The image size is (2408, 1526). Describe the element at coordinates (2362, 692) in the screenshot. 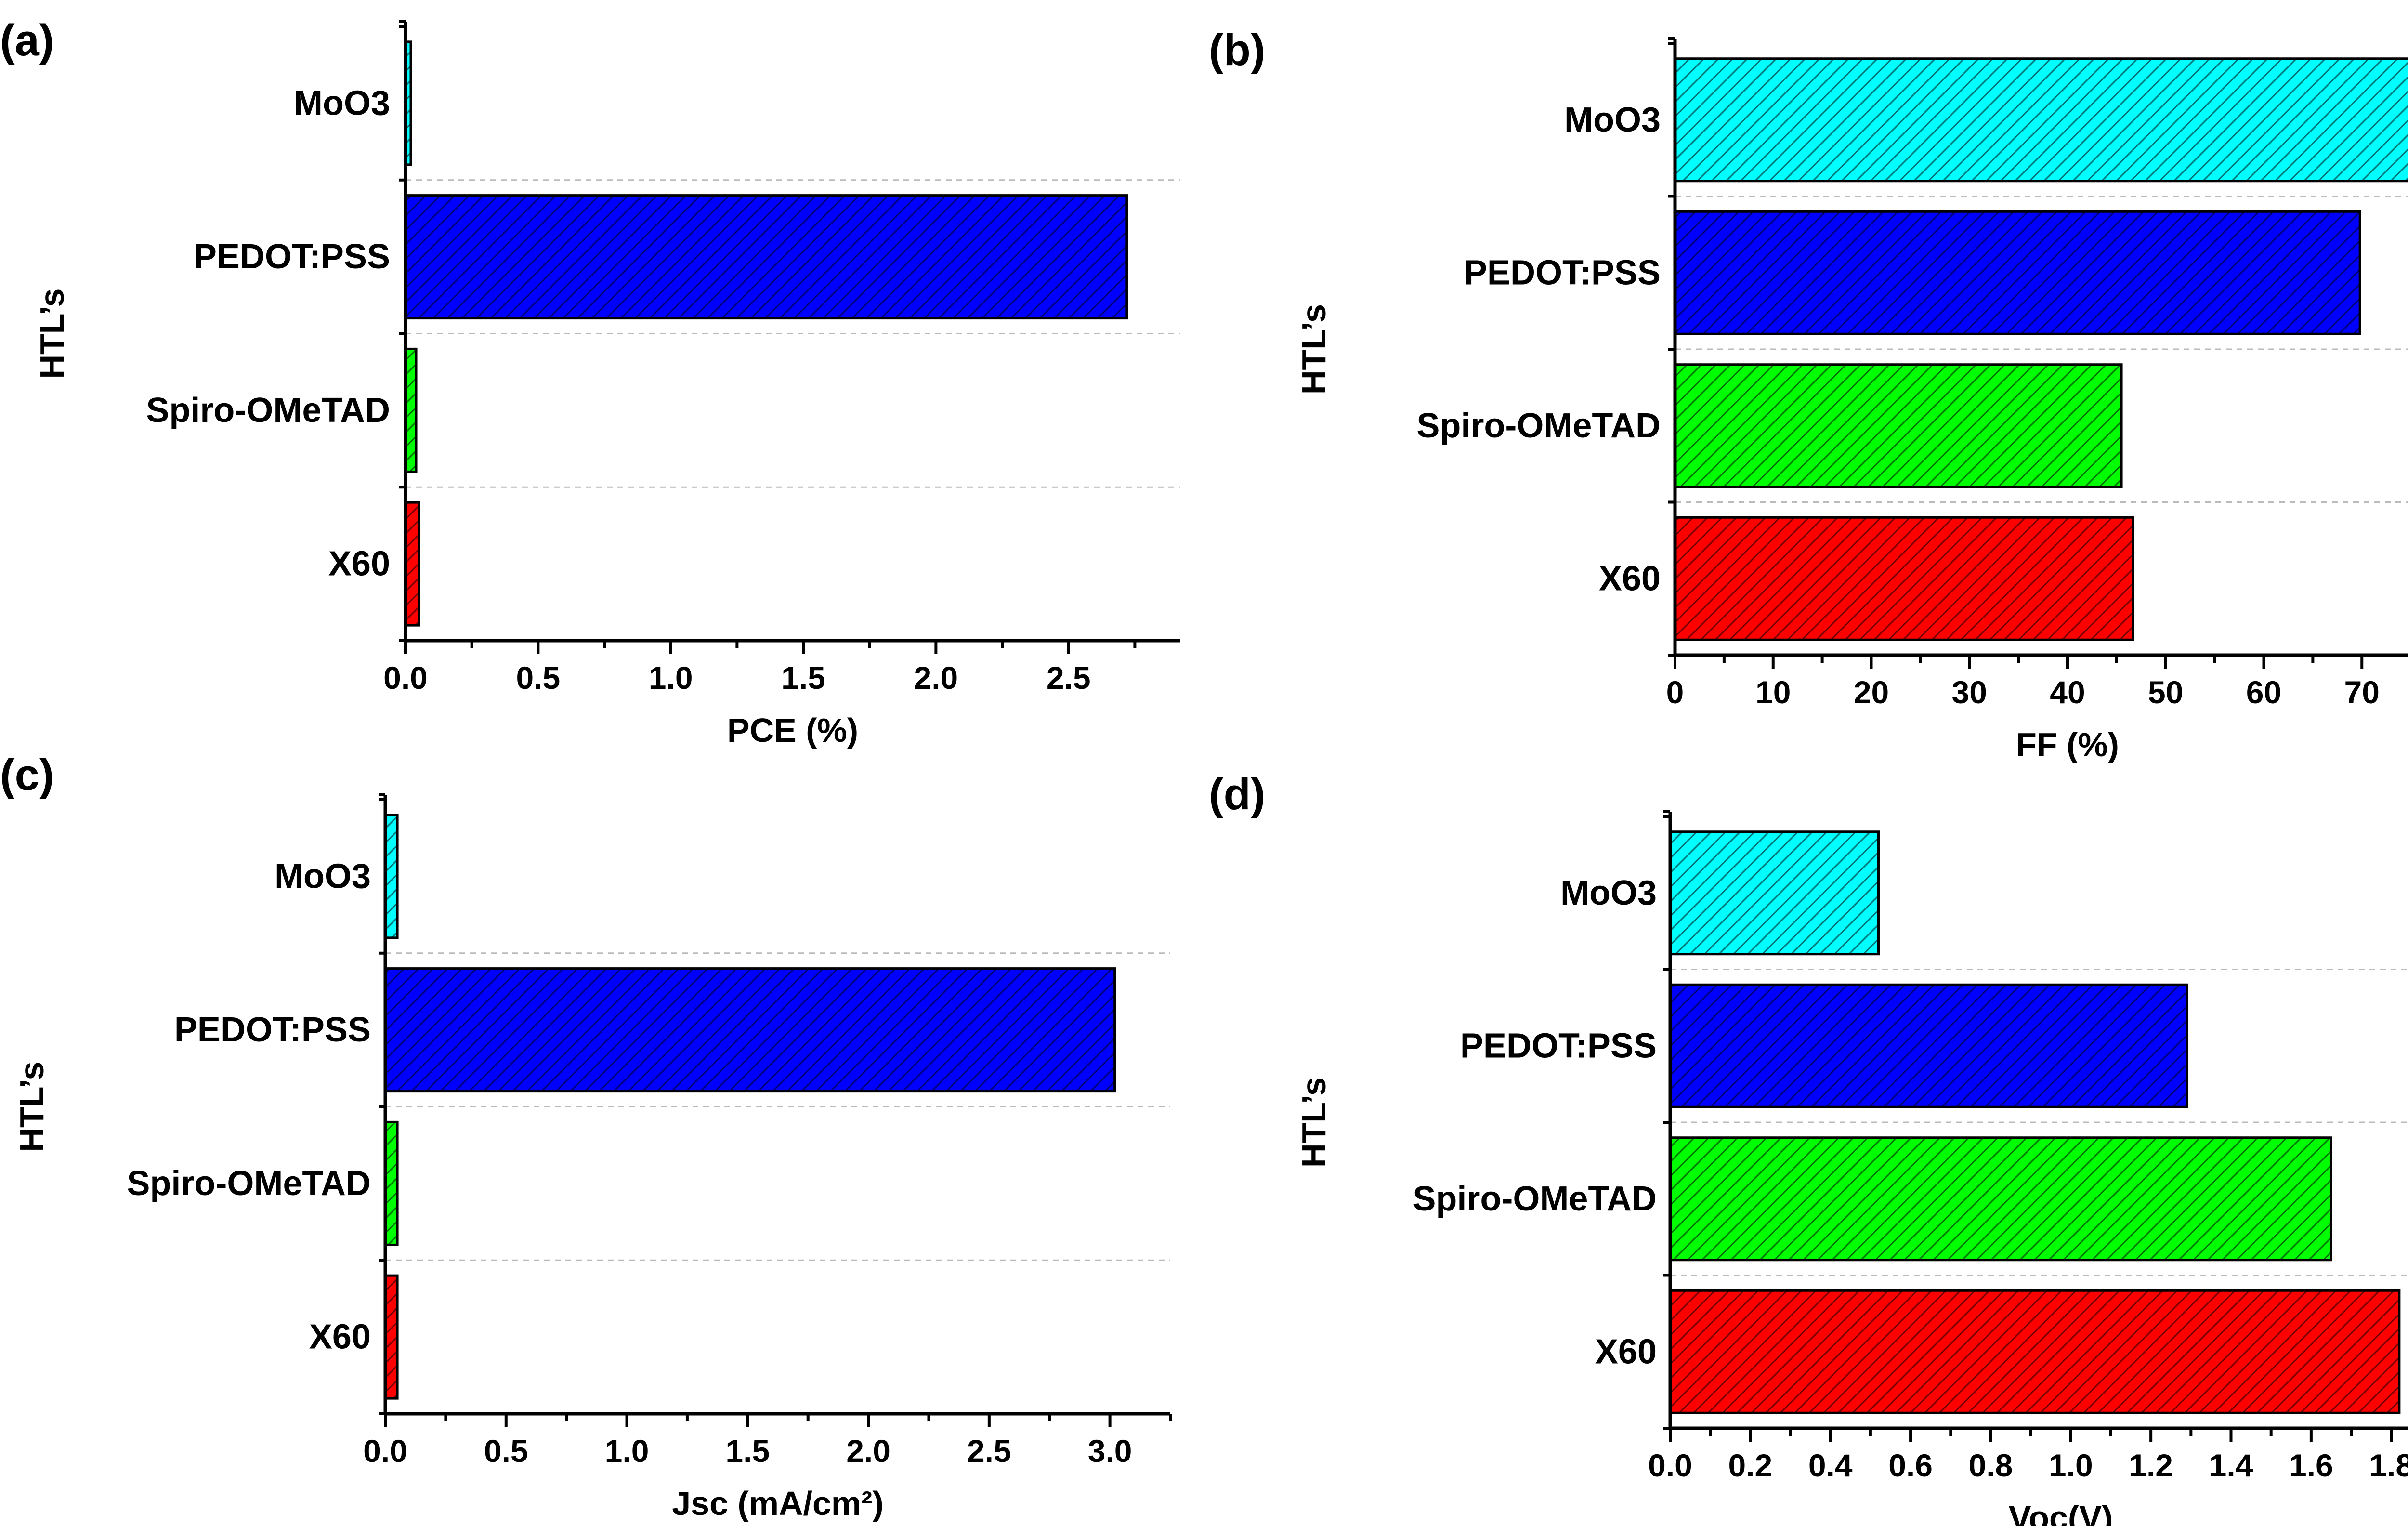

I see `x-tick-label: 70` at that location.